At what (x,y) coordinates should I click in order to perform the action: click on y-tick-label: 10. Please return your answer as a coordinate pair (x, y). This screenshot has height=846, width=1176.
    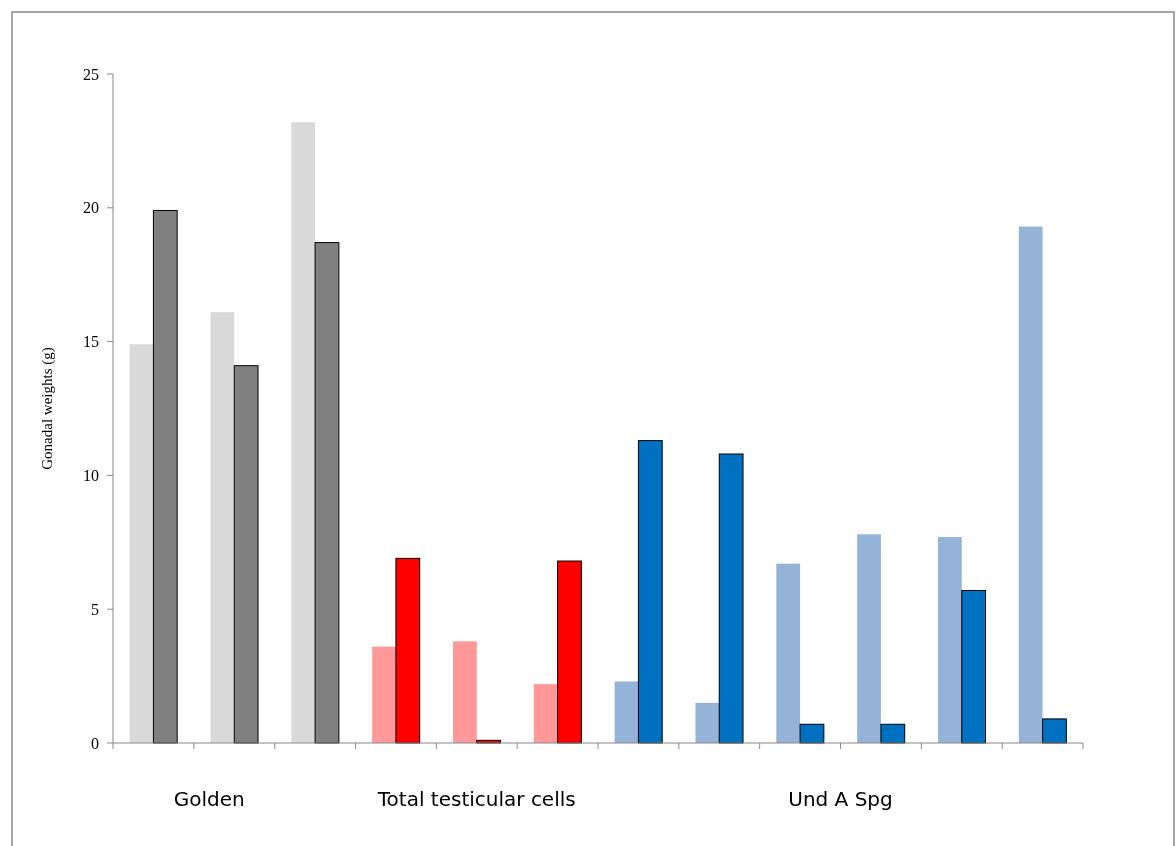
    Looking at the image, I should click on (91, 475).